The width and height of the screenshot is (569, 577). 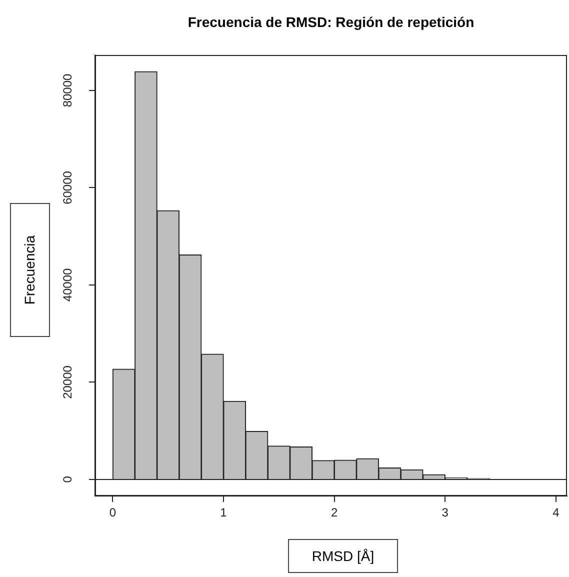 I want to click on x-tick-label: 0, so click(x=112, y=513).